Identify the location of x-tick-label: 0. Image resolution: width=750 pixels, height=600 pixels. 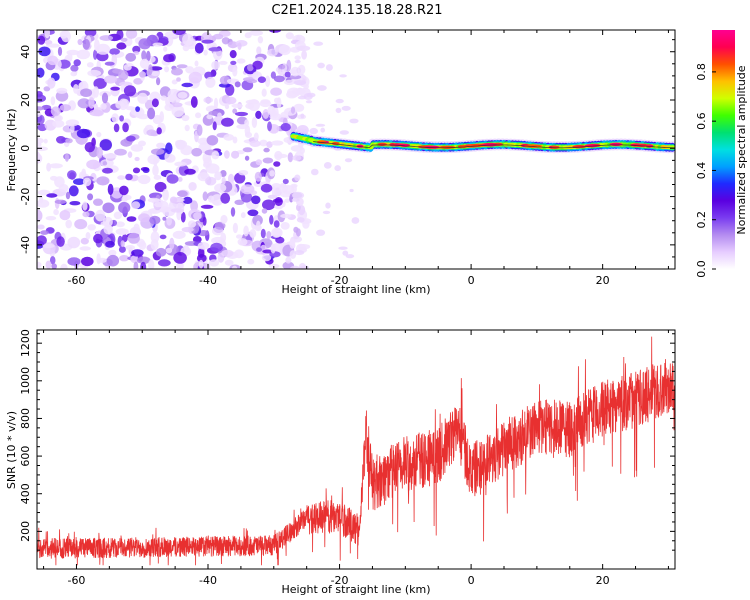
(471, 580).